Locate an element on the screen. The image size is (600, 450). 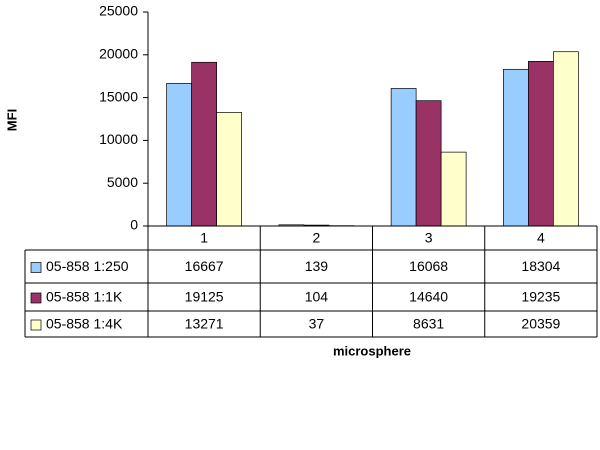
y-tick-label: 0 is located at coordinates (134, 225).